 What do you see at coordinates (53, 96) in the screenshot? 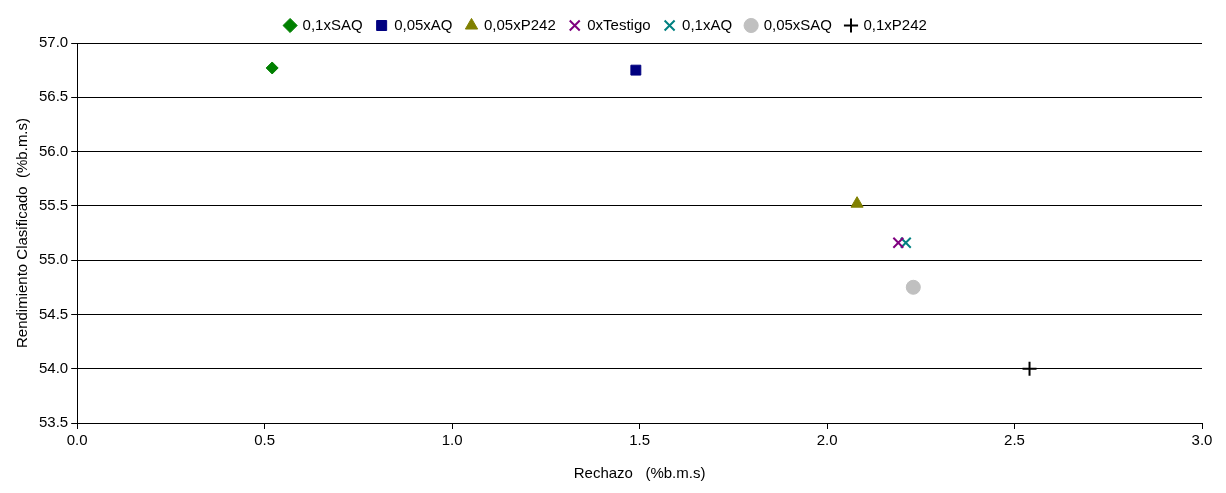
I see `y-tick-label: 56.5` at bounding box center [53, 96].